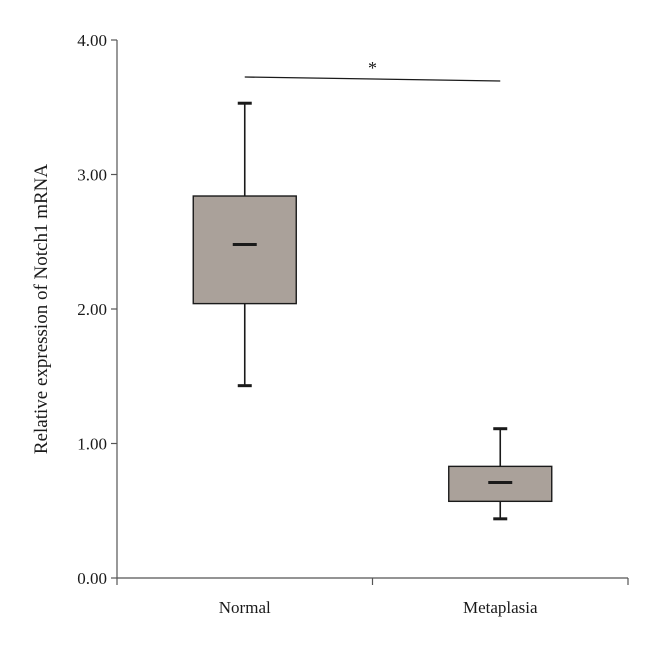  Describe the element at coordinates (92, 175) in the screenshot. I see `y-tick-label: 3.00` at that location.